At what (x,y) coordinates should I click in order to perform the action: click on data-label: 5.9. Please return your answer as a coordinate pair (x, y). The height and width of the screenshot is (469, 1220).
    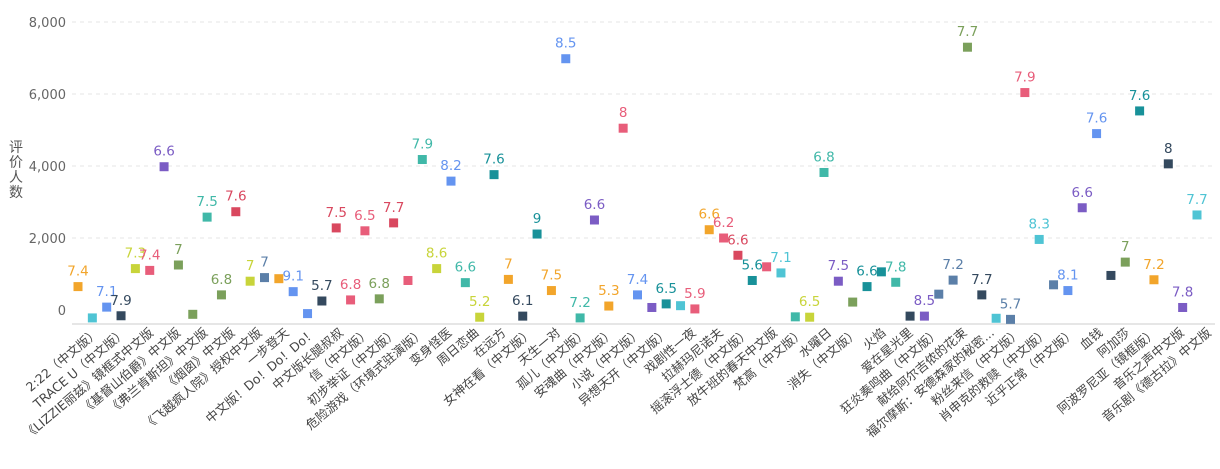
    Looking at the image, I should click on (694, 294).